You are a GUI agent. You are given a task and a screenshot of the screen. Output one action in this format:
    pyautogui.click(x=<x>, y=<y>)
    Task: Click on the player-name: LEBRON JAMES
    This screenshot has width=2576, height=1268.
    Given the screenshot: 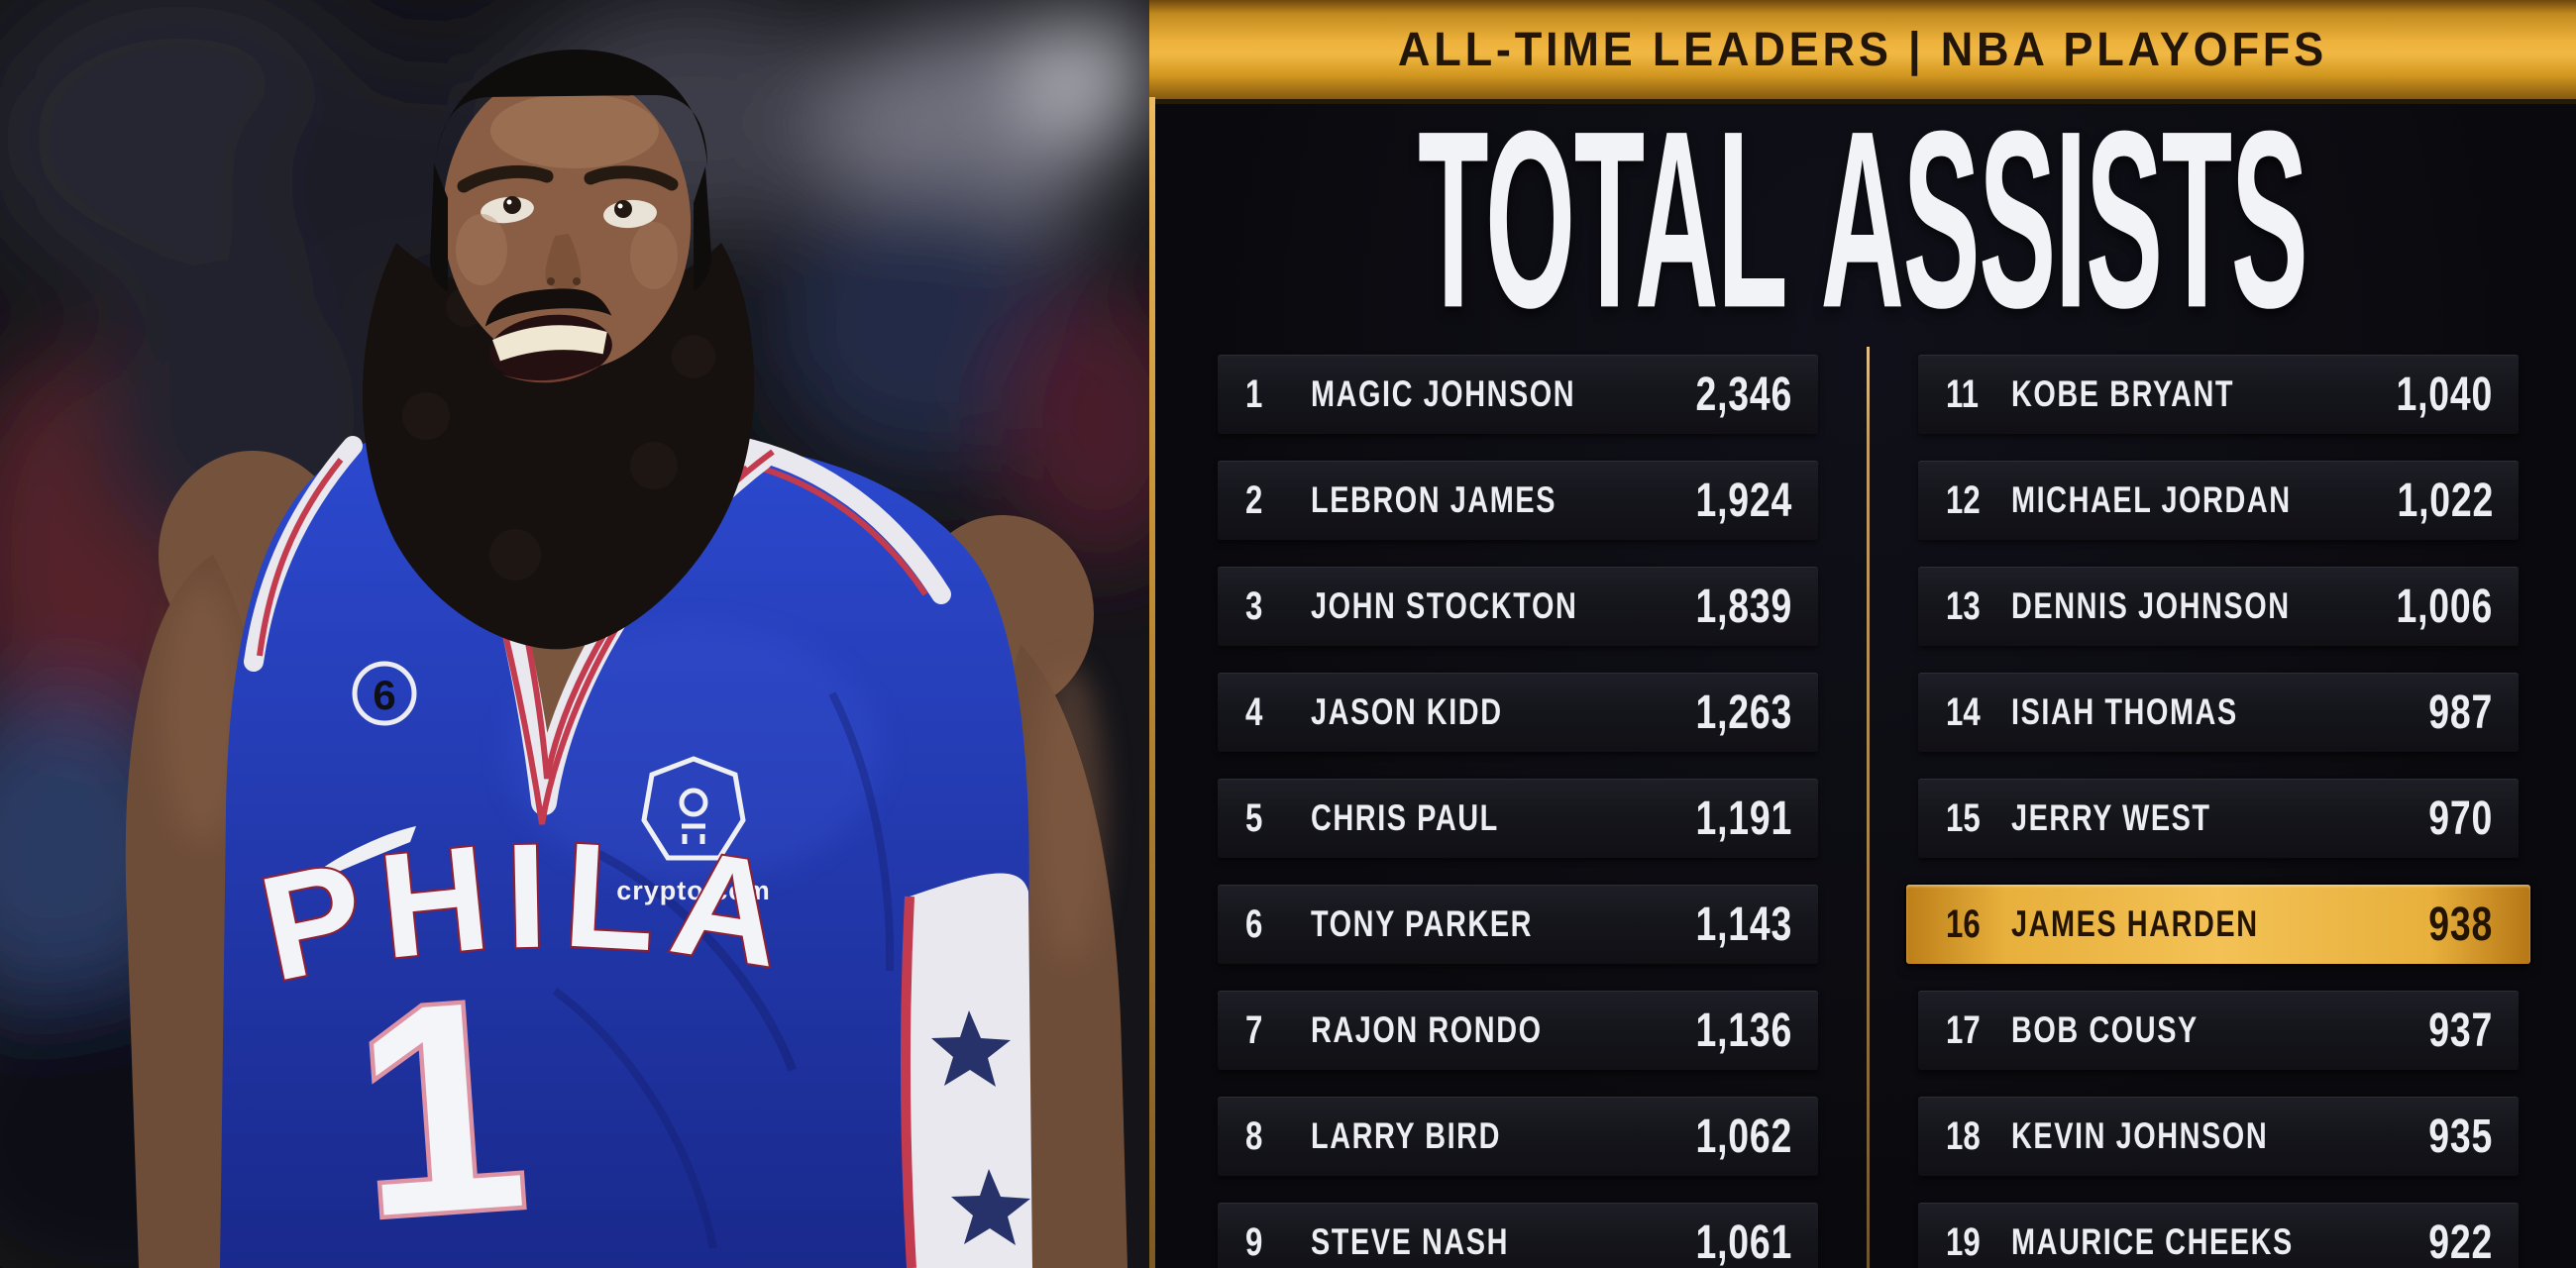 What is the action you would take?
    pyautogui.click(x=1434, y=499)
    